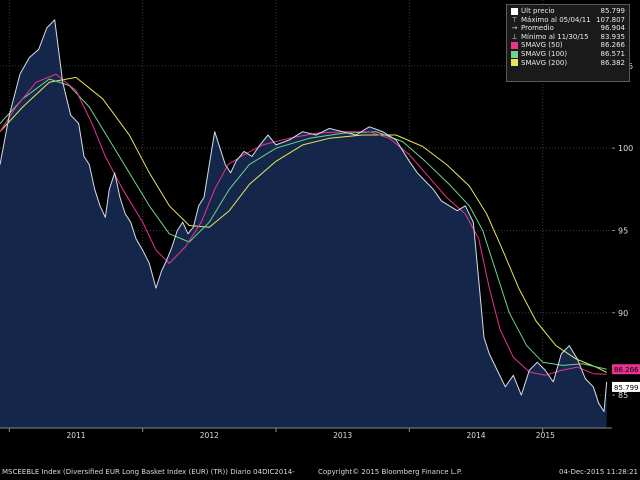 Image resolution: width=640 pixels, height=480 pixels. I want to click on legend-row-min: ⊥ Mínimo al 11/30/15 83.935, so click(568, 37).